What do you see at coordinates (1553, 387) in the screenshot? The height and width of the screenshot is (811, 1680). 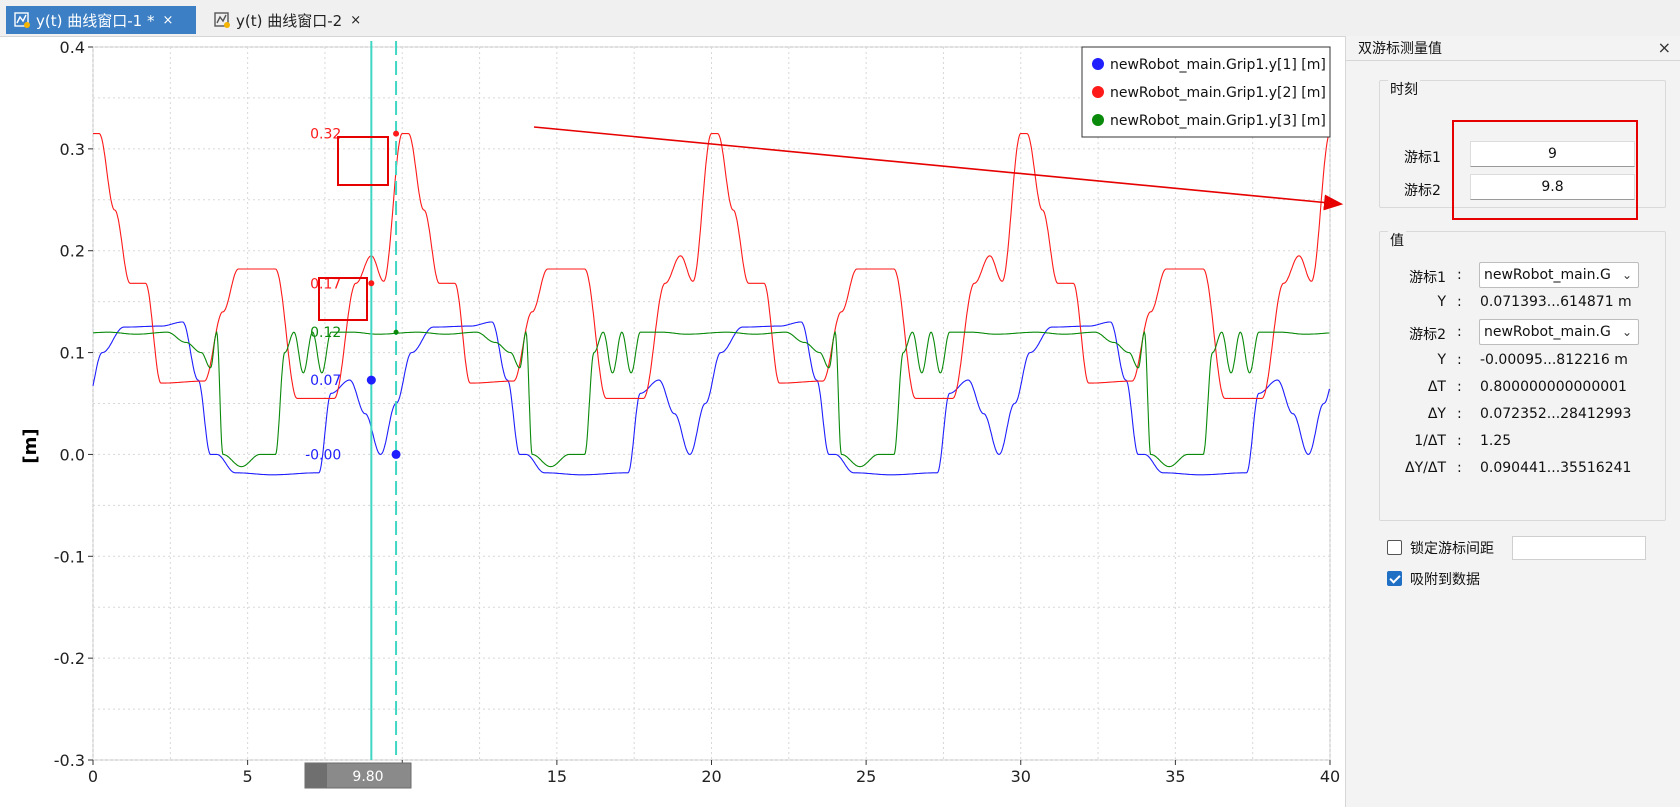 I see `value-row-value: 0.800000000000001` at bounding box center [1553, 387].